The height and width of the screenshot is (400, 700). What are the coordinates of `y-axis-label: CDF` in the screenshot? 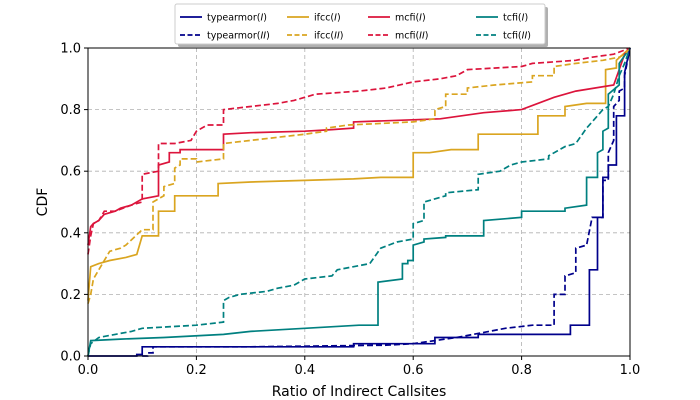 It's located at (43, 202).